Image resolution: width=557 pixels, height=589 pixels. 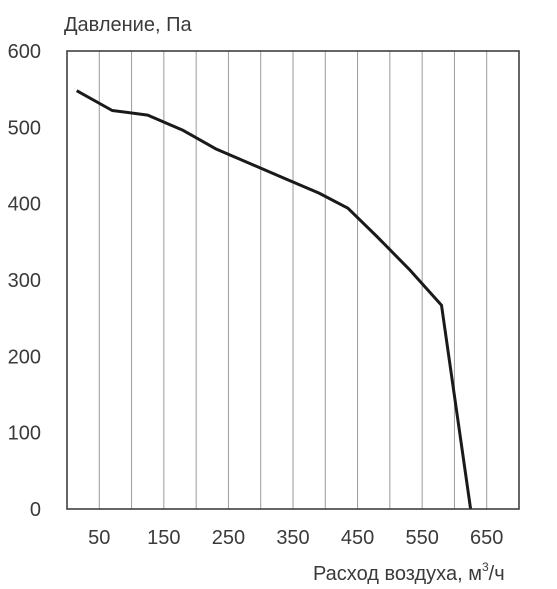 I want to click on x-axis-label-suffix: /ч, so click(x=497, y=574).